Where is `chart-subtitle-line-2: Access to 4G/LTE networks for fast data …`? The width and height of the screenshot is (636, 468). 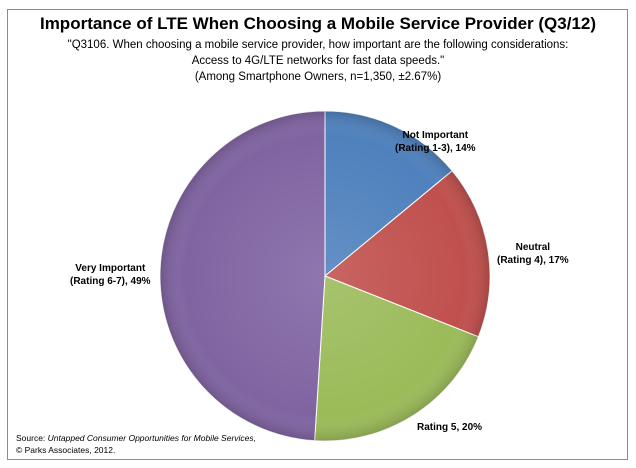
chart-subtitle-line-2: Access to 4G/LTE networks for fast data … is located at coordinates (318, 61).